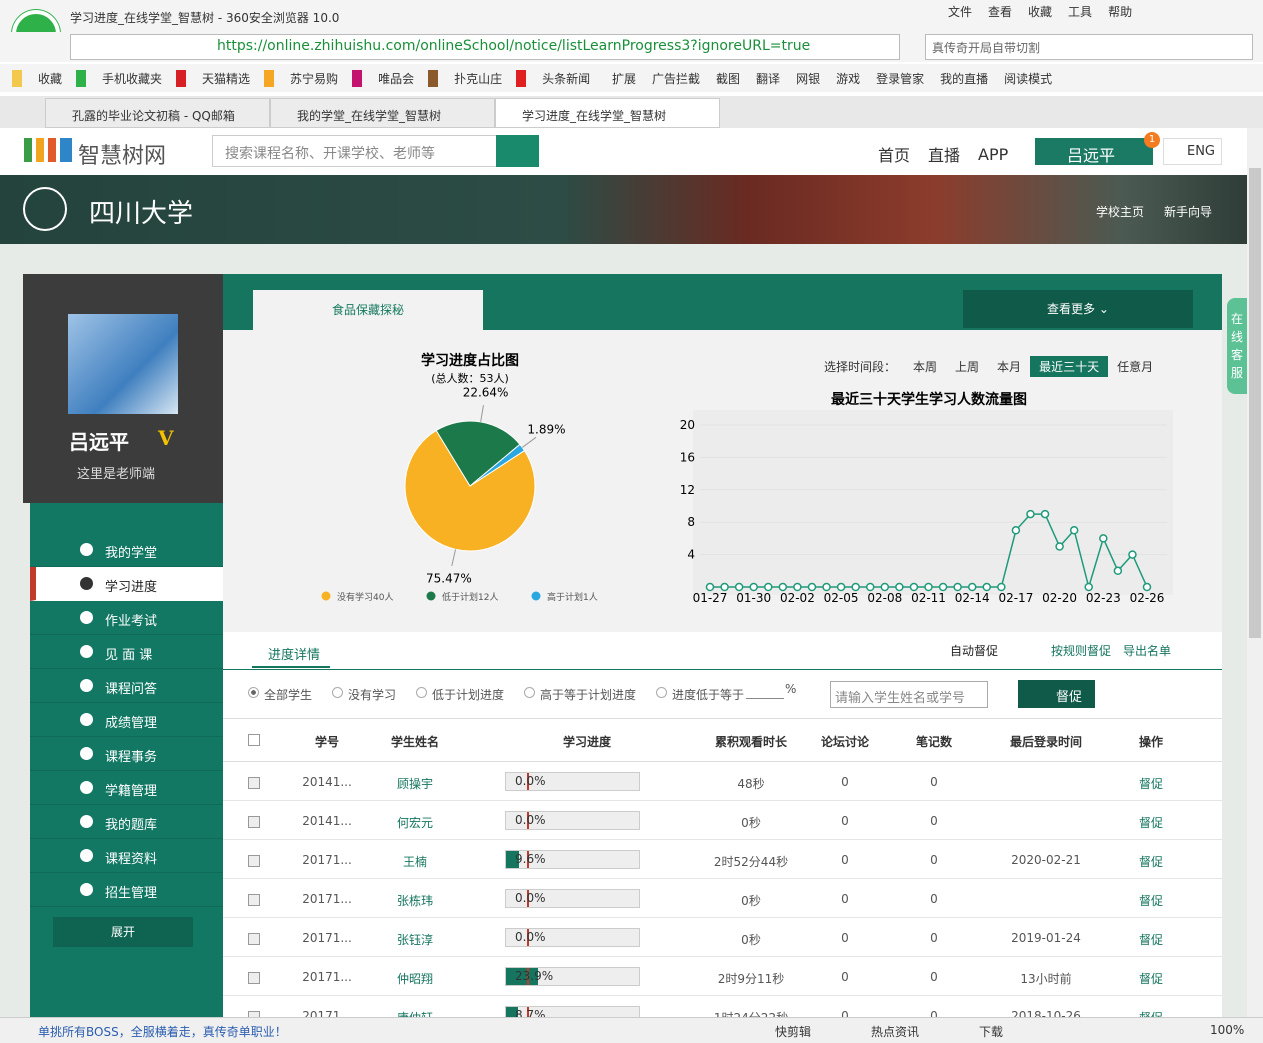  Describe the element at coordinates (845, 782) in the screenshot. I see `forum: 0` at that location.